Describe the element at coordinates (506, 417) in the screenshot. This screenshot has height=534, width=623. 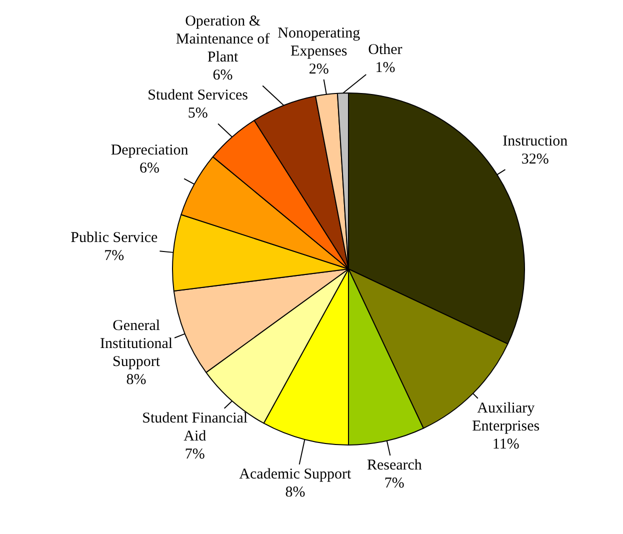
I see `slice-label: Auxiliary Enterprises` at that location.